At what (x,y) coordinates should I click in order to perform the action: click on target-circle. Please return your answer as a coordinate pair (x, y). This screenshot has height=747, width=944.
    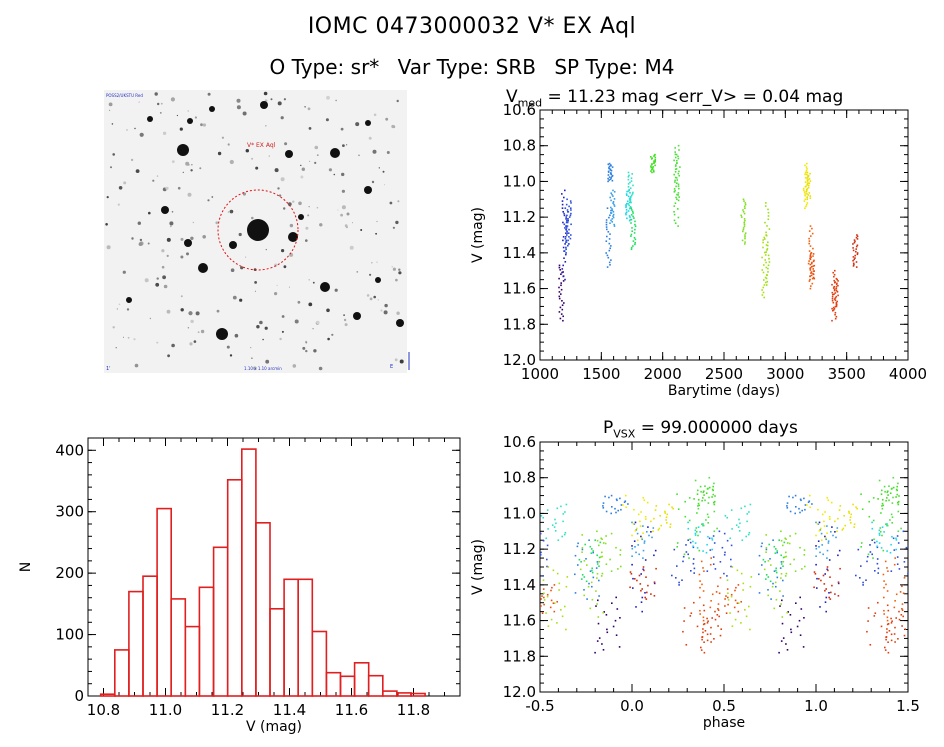
    Looking at the image, I should click on (258, 230).